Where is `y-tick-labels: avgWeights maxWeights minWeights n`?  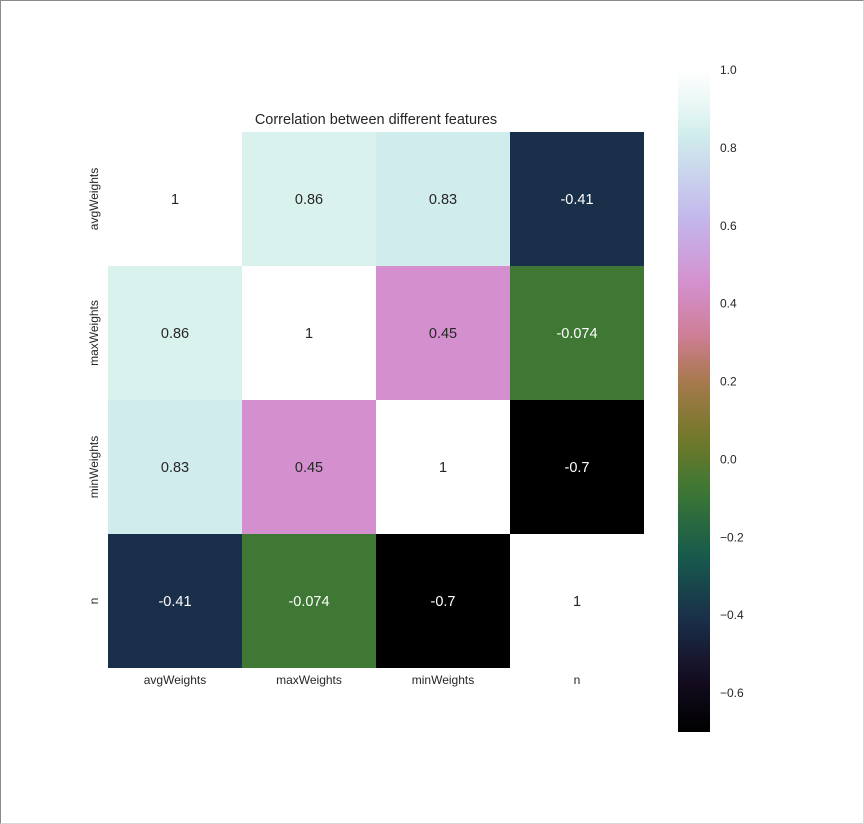 y-tick-labels: avgWeights maxWeights minWeights n is located at coordinates (94, 386).